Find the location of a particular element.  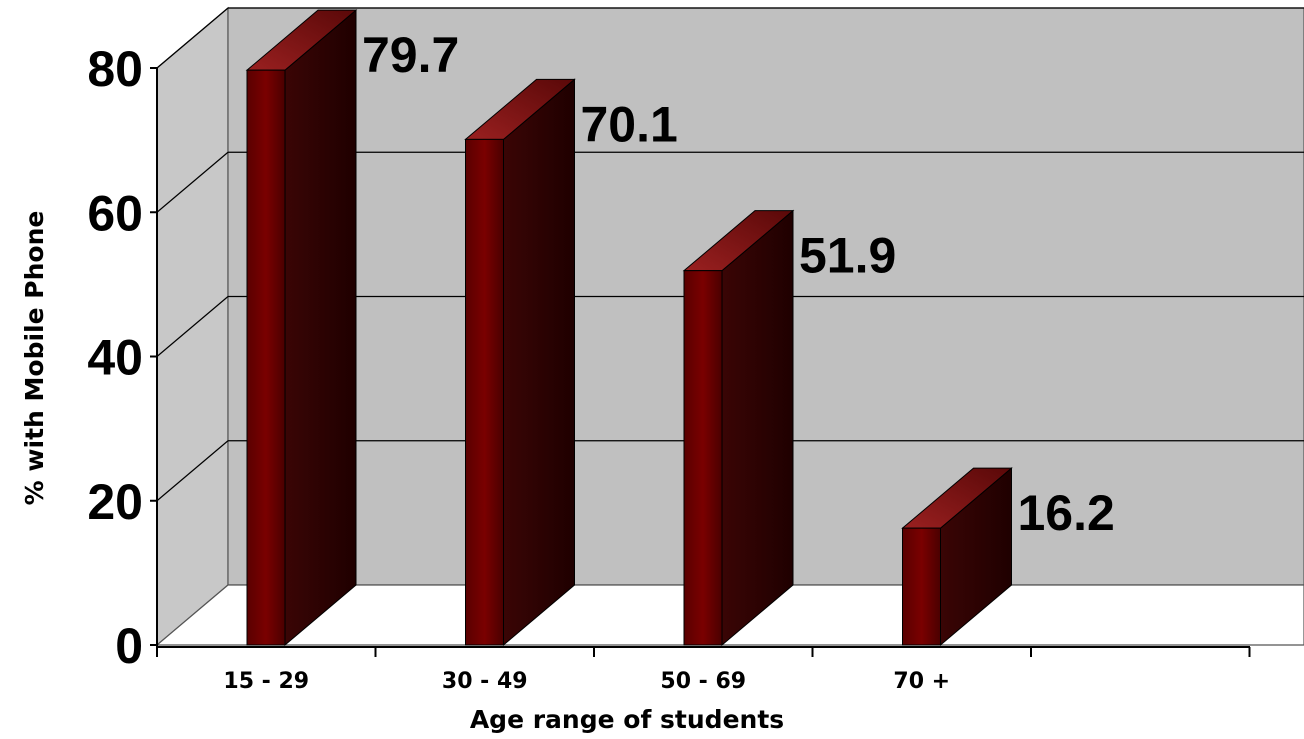

bar-30-49: 70.1 is located at coordinates (571, 362).